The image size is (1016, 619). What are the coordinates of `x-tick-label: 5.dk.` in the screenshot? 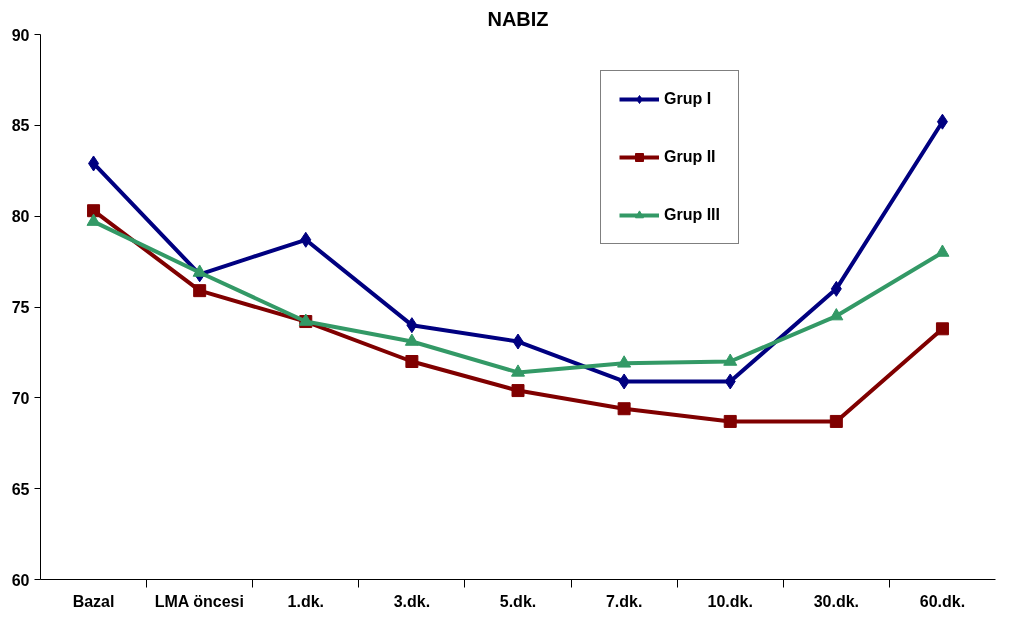 It's located at (518, 601).